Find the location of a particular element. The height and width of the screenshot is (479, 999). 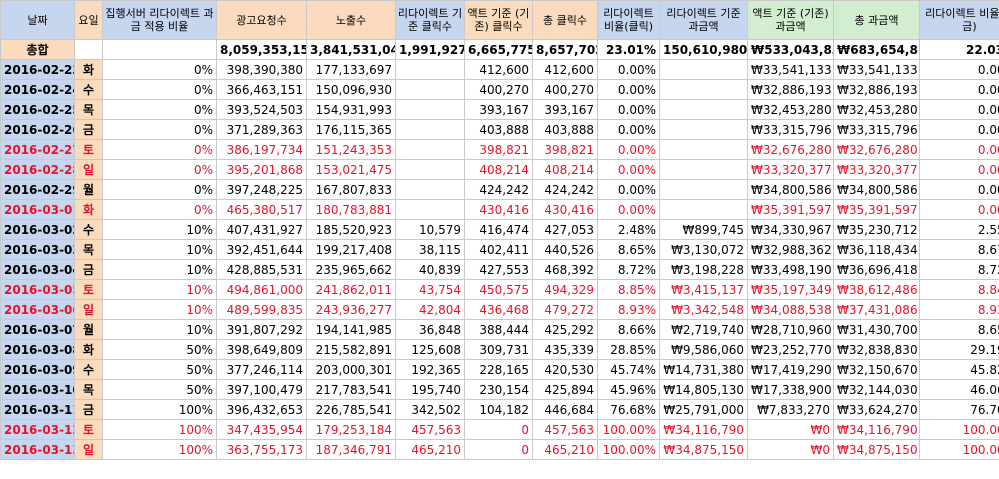

total-cell: 150,610,980 is located at coordinates (703, 49).